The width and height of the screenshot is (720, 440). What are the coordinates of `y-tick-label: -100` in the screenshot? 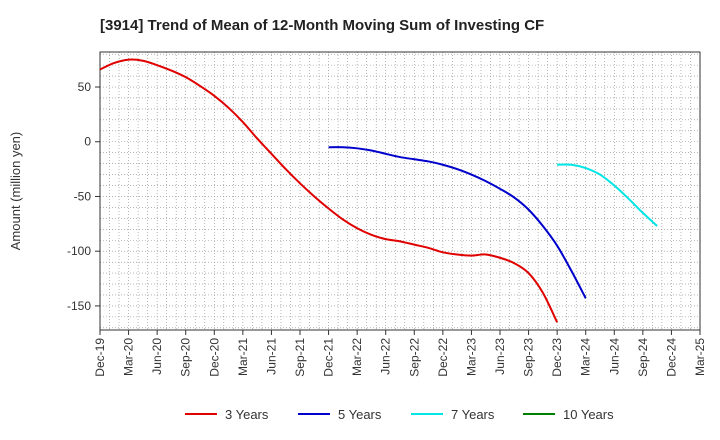 It's located at (79, 251).